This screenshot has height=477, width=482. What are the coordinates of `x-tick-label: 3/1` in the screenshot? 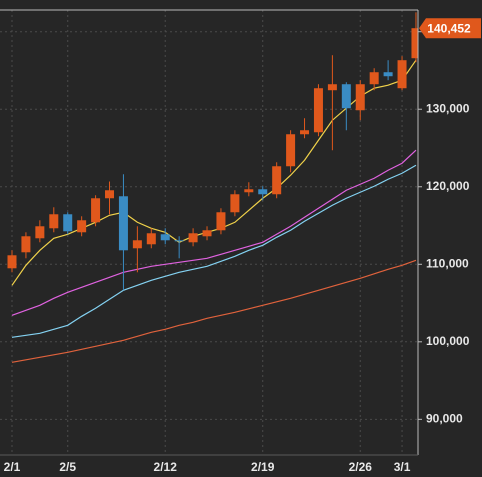 It's located at (402, 467).